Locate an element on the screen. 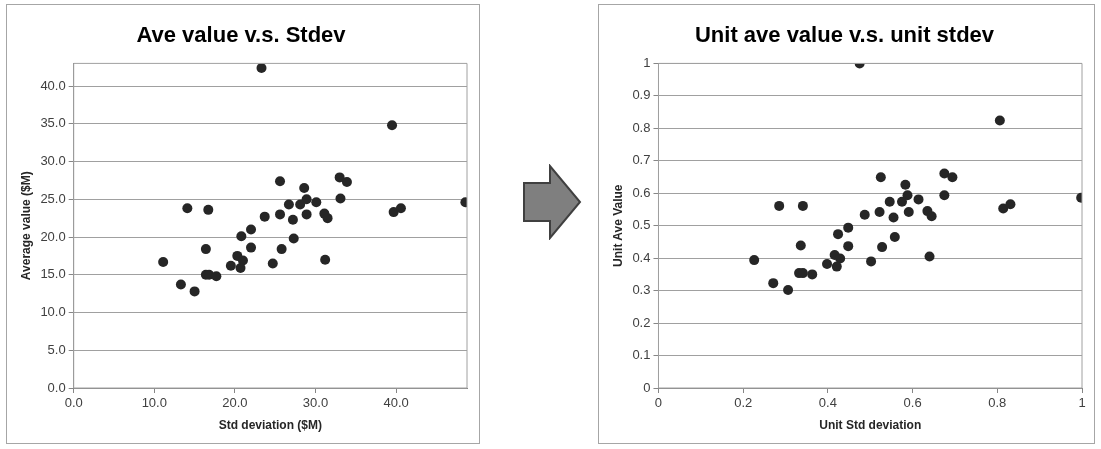  x-tick-label: 1 is located at coordinates (1082, 403).